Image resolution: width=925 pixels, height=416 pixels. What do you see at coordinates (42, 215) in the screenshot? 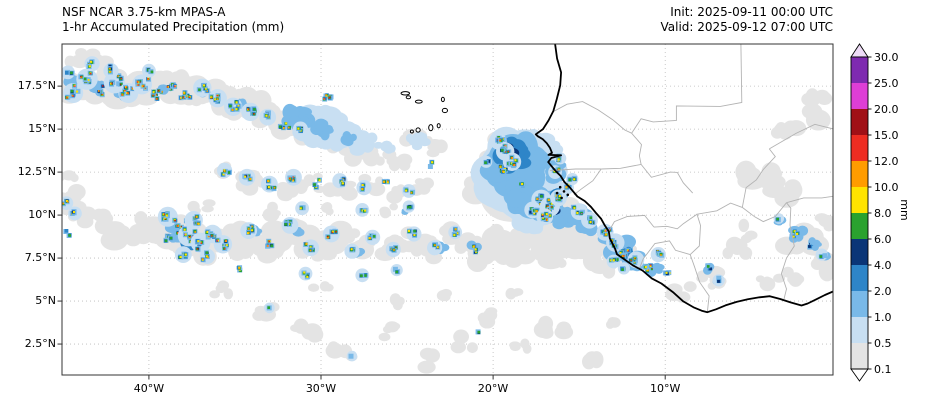
I see `lat-tick-label: 10°N` at bounding box center [42, 215].